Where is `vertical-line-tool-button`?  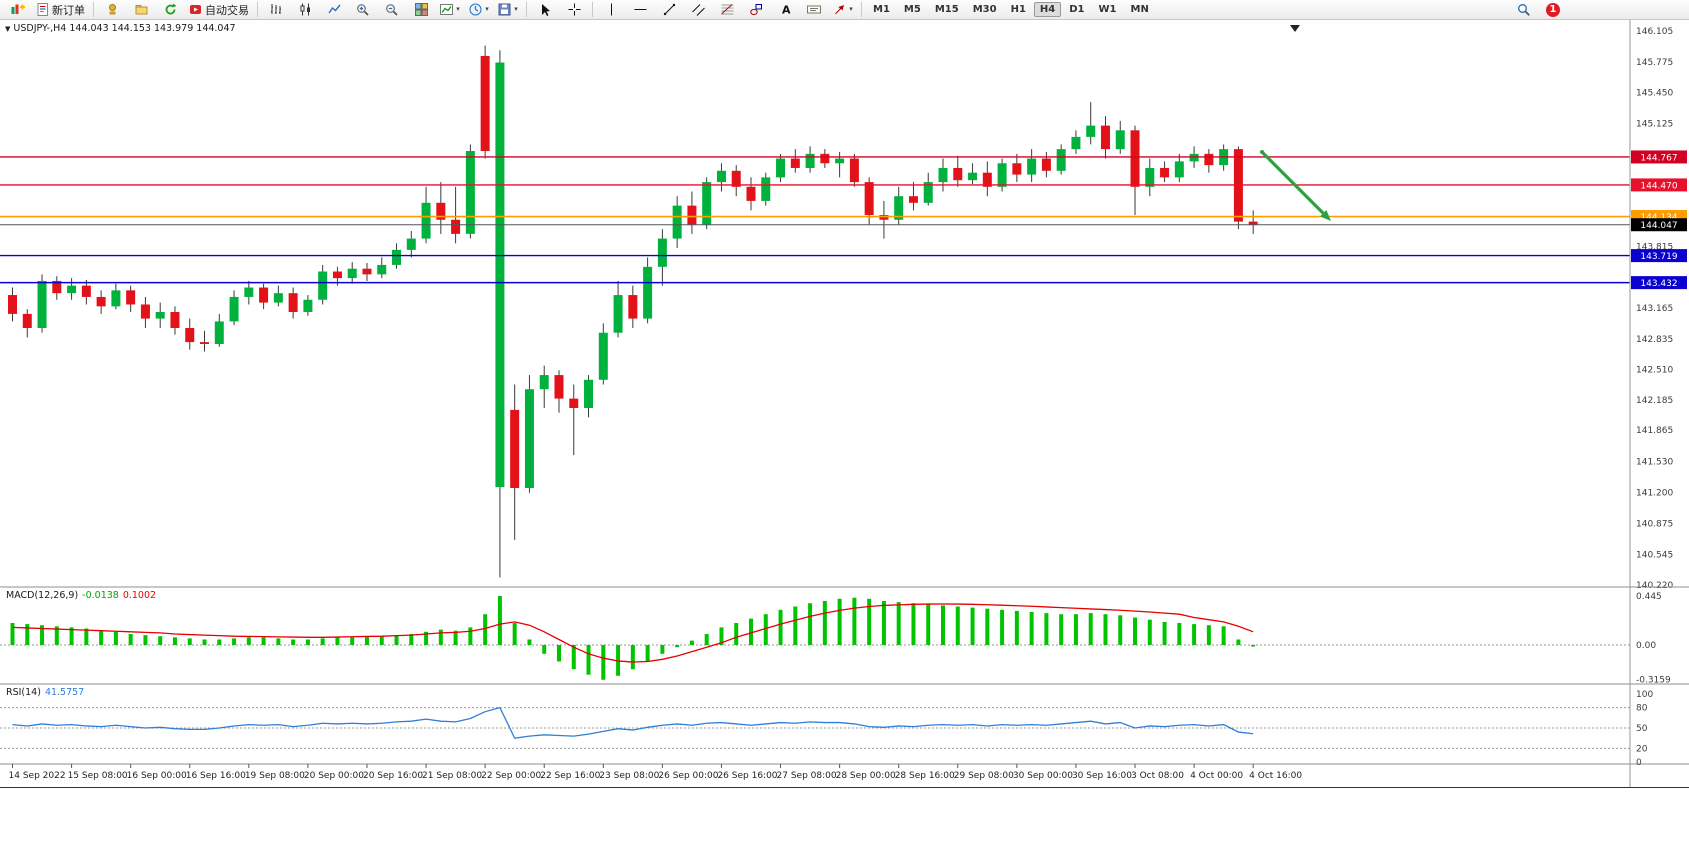
vertical-line-tool-button is located at coordinates (611, 10).